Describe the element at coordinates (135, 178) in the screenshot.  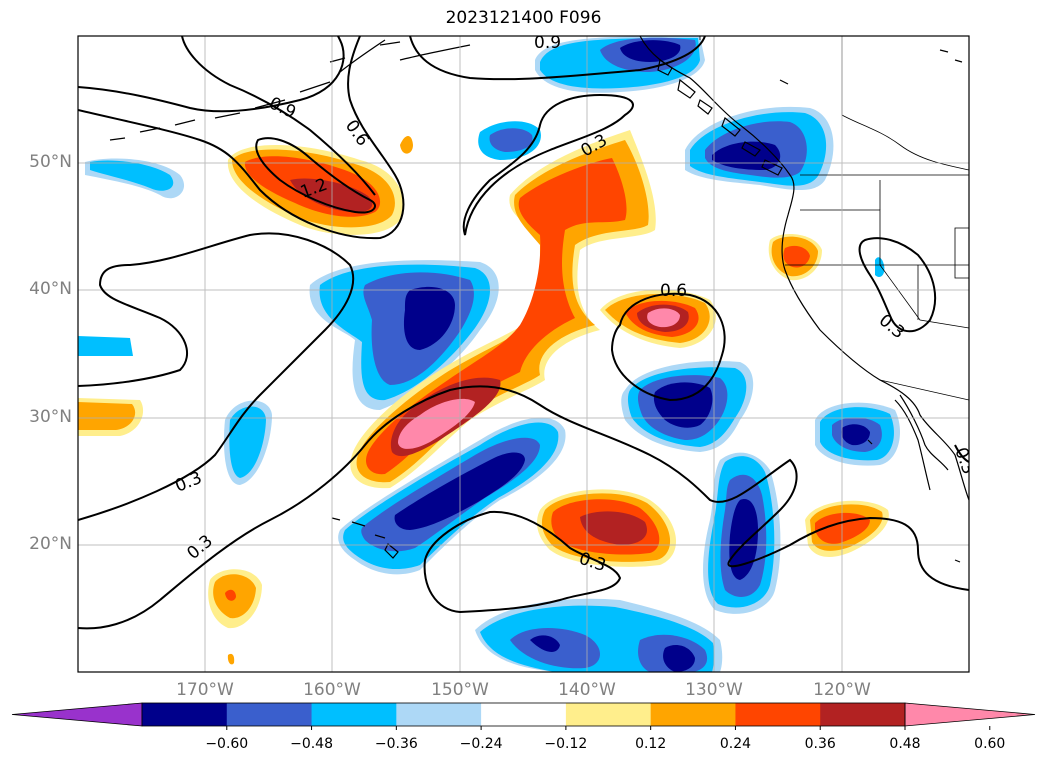
I see `anomaly-negative-west` at that location.